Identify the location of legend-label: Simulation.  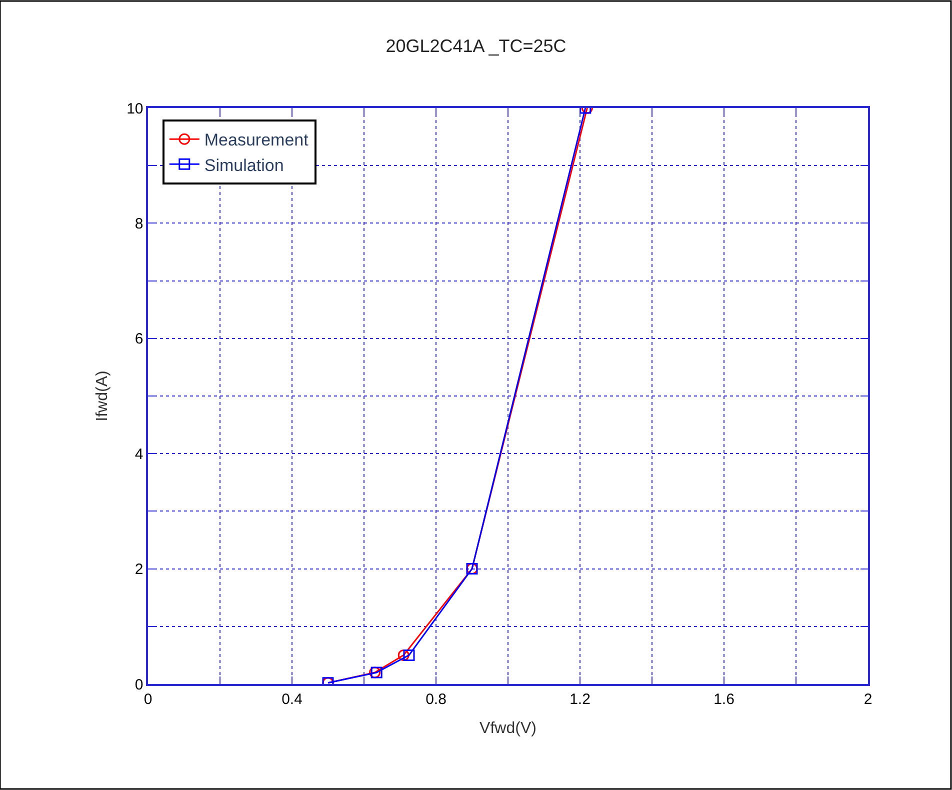
(244, 165).